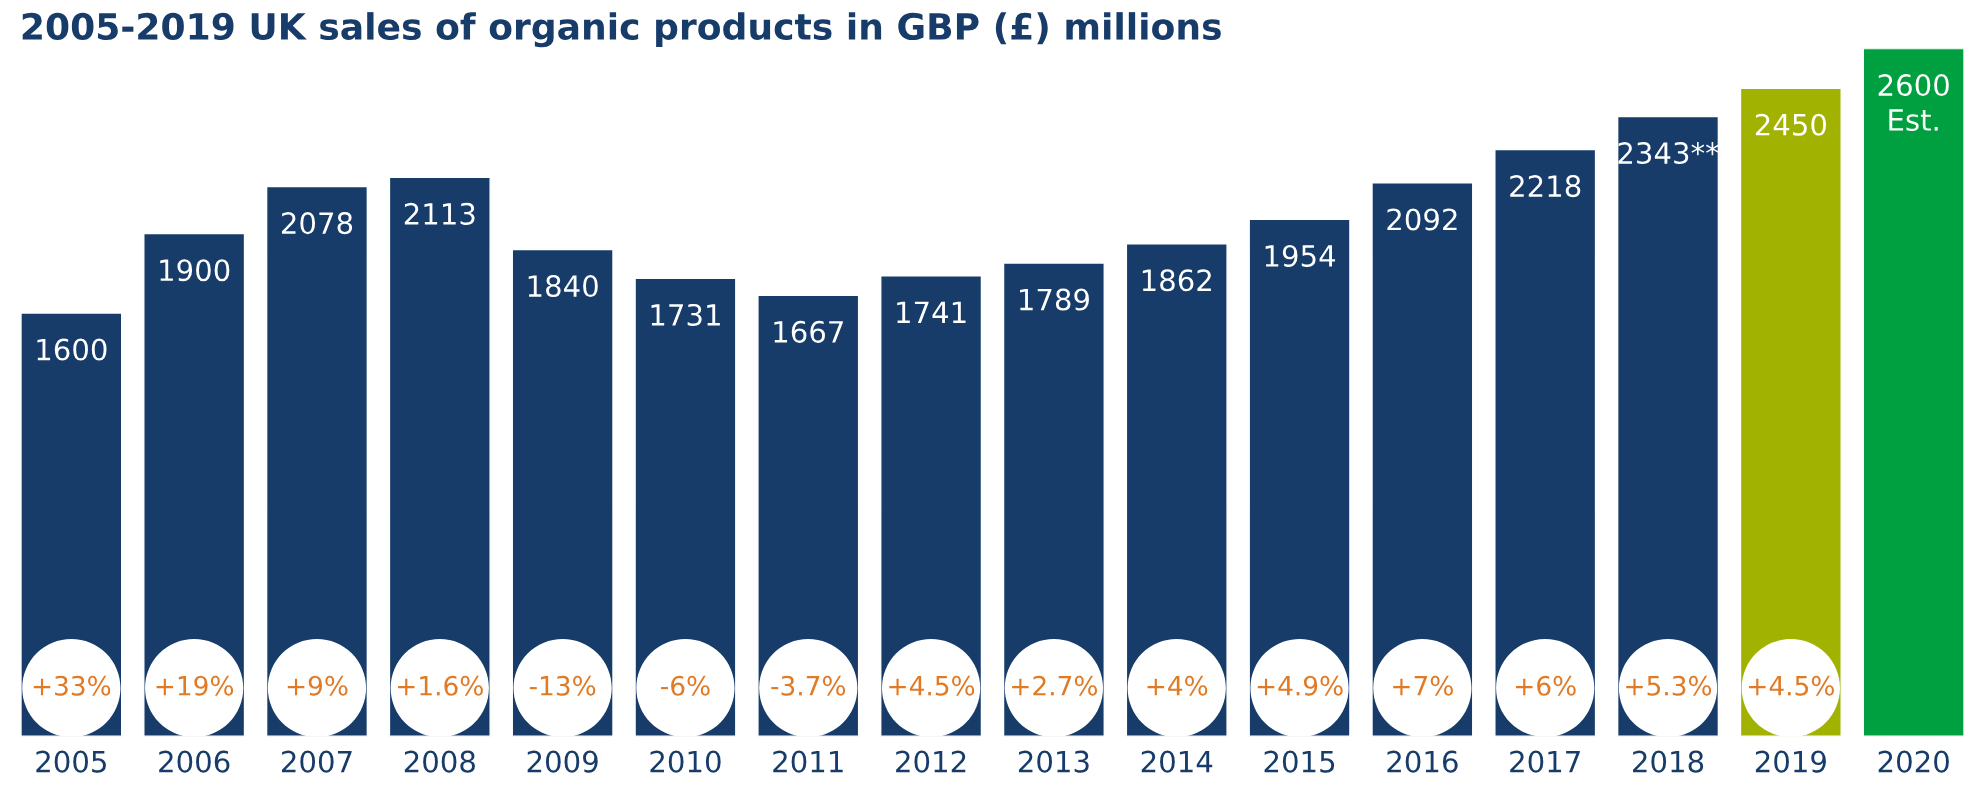 The height and width of the screenshot is (809, 1985). I want to click on x-tick-label: 2019, so click(1790, 761).